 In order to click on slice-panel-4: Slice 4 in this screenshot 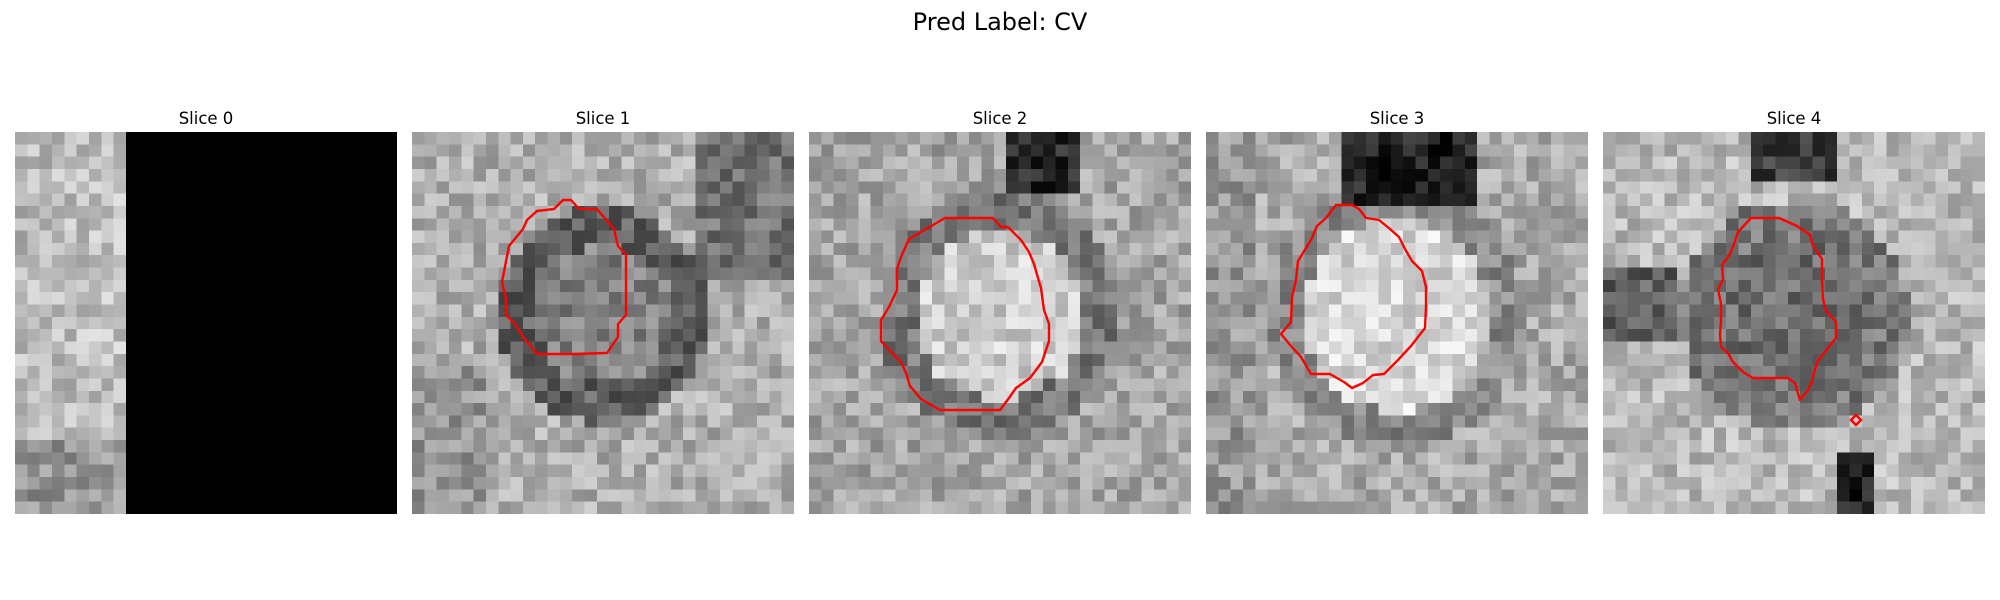, I will do `click(1794, 311)`.